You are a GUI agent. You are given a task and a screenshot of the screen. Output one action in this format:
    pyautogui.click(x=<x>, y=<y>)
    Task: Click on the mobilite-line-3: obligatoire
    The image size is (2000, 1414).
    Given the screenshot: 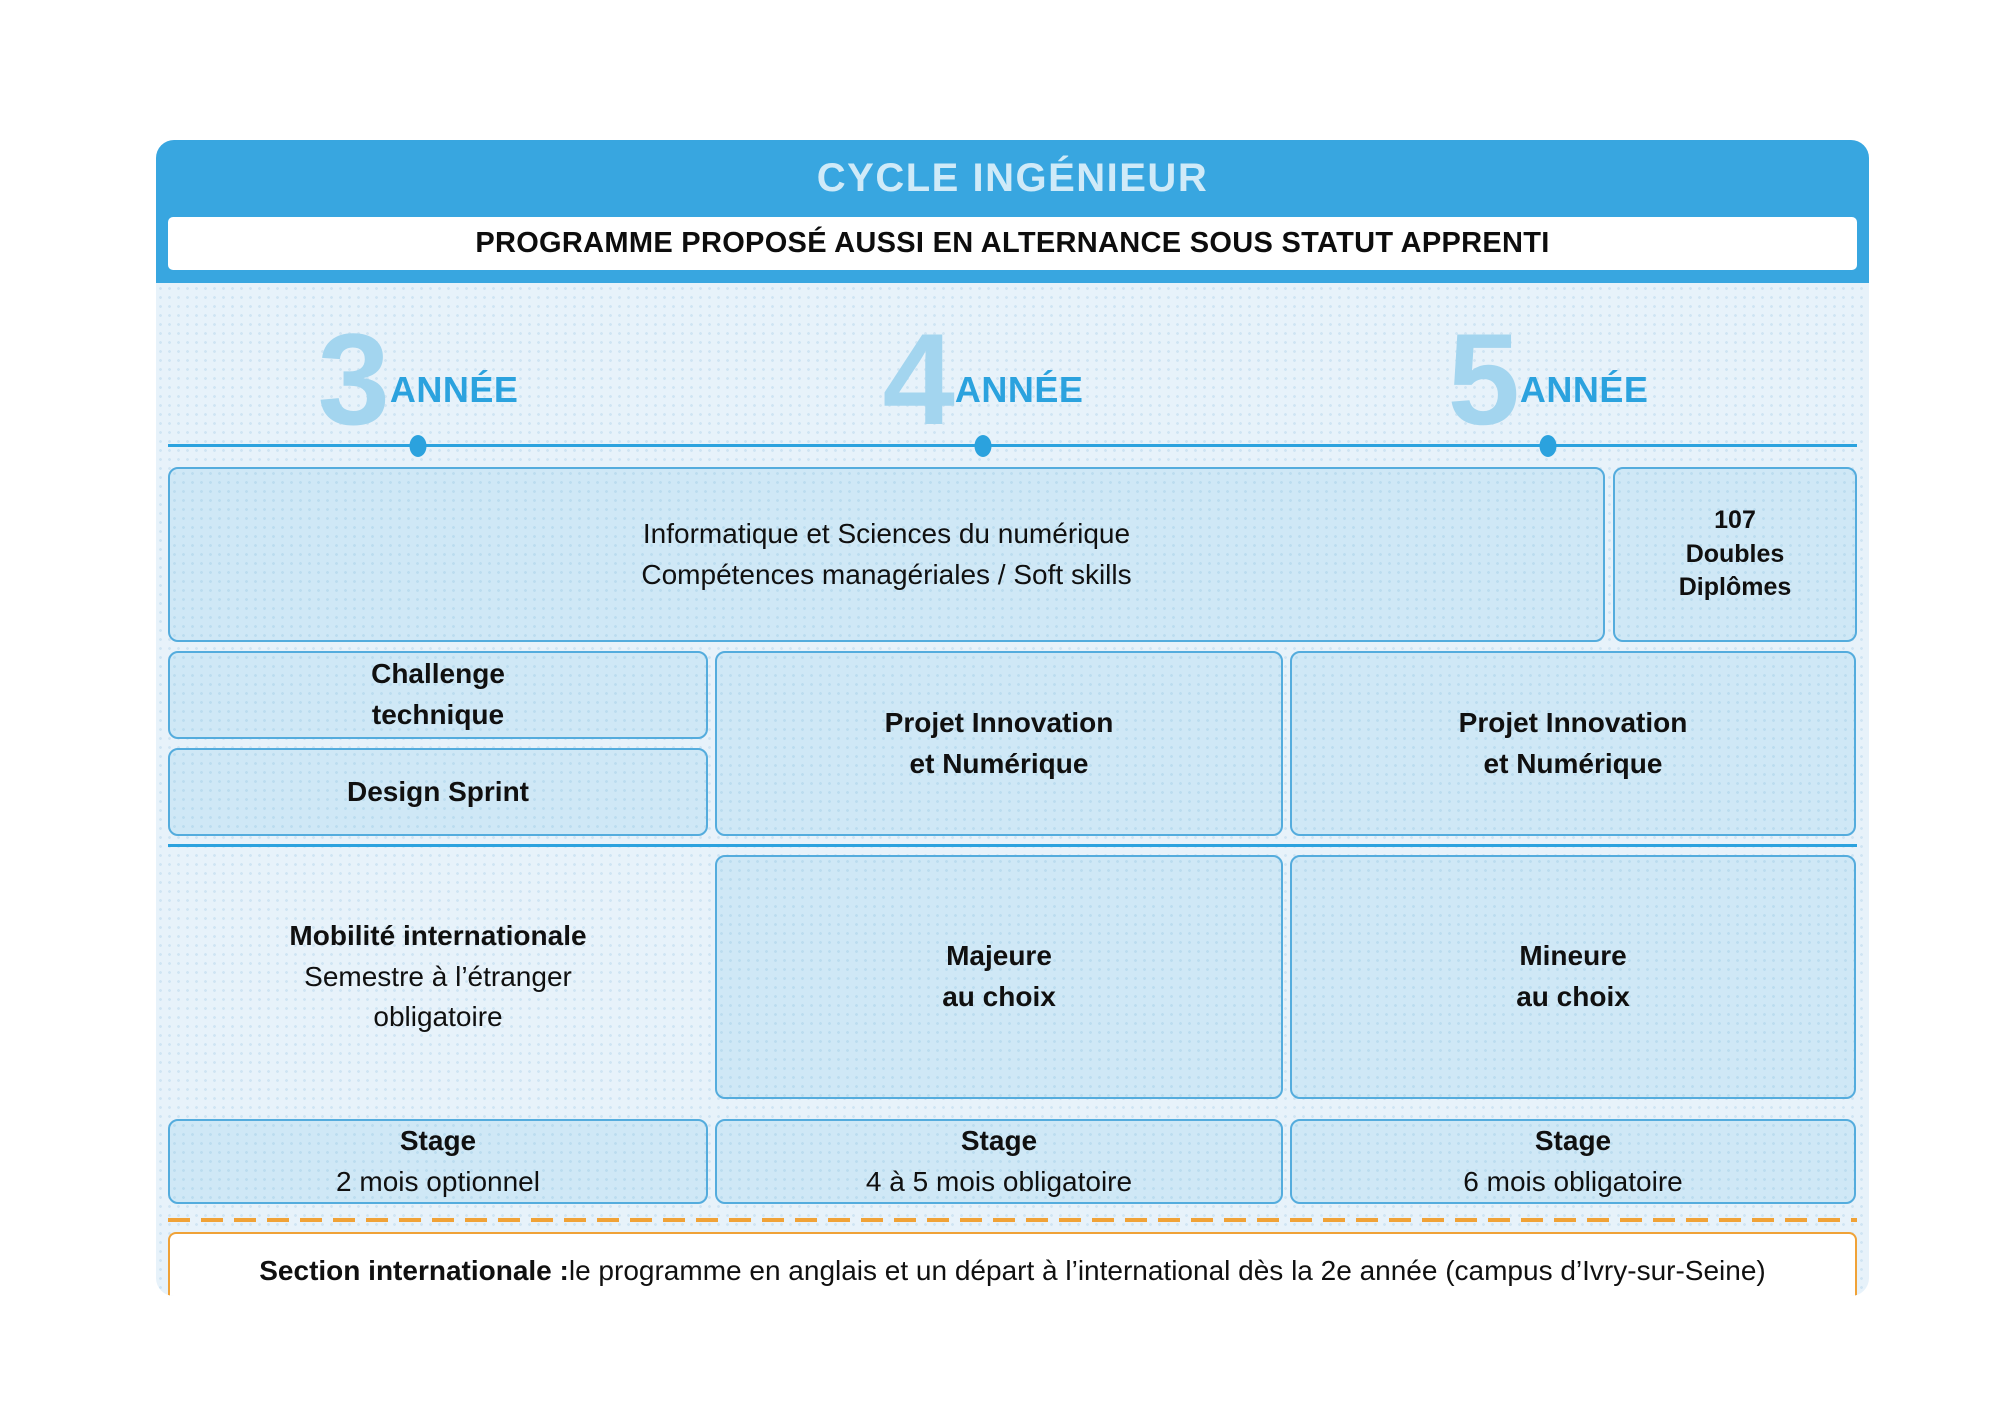 What is the action you would take?
    pyautogui.click(x=438, y=1017)
    